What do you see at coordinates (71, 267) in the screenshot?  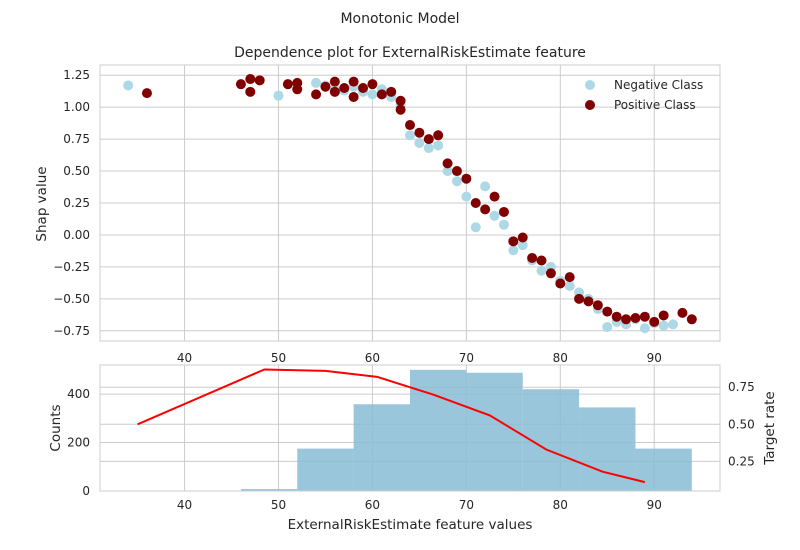 I see `scatter-y-tick-label: −0.25` at bounding box center [71, 267].